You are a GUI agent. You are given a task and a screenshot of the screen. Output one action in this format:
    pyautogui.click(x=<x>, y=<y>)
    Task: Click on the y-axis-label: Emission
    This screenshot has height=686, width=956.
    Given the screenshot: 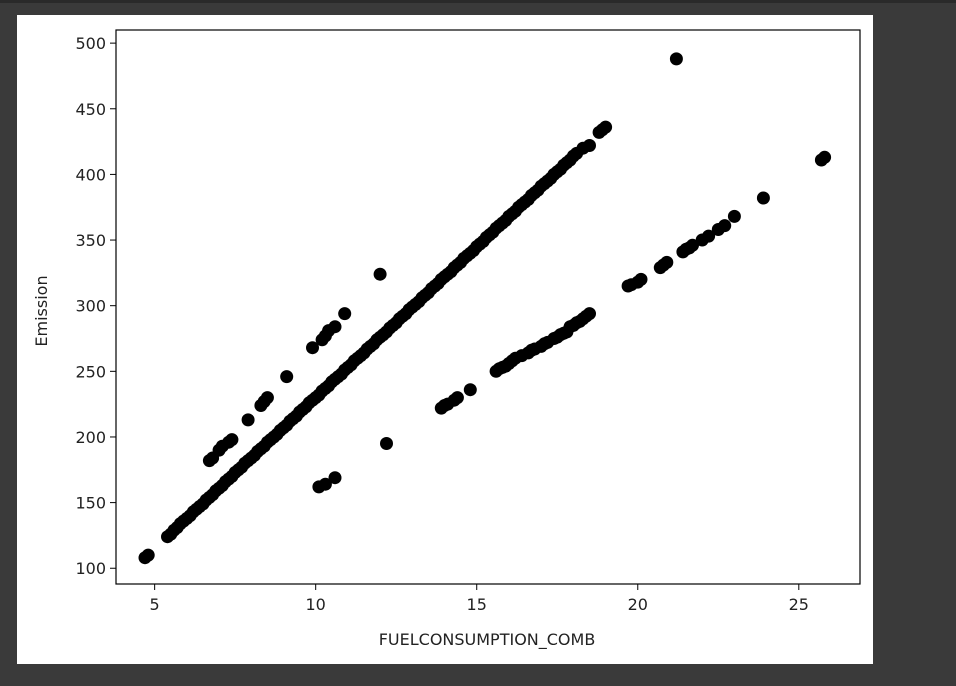 What is the action you would take?
    pyautogui.click(x=41, y=310)
    